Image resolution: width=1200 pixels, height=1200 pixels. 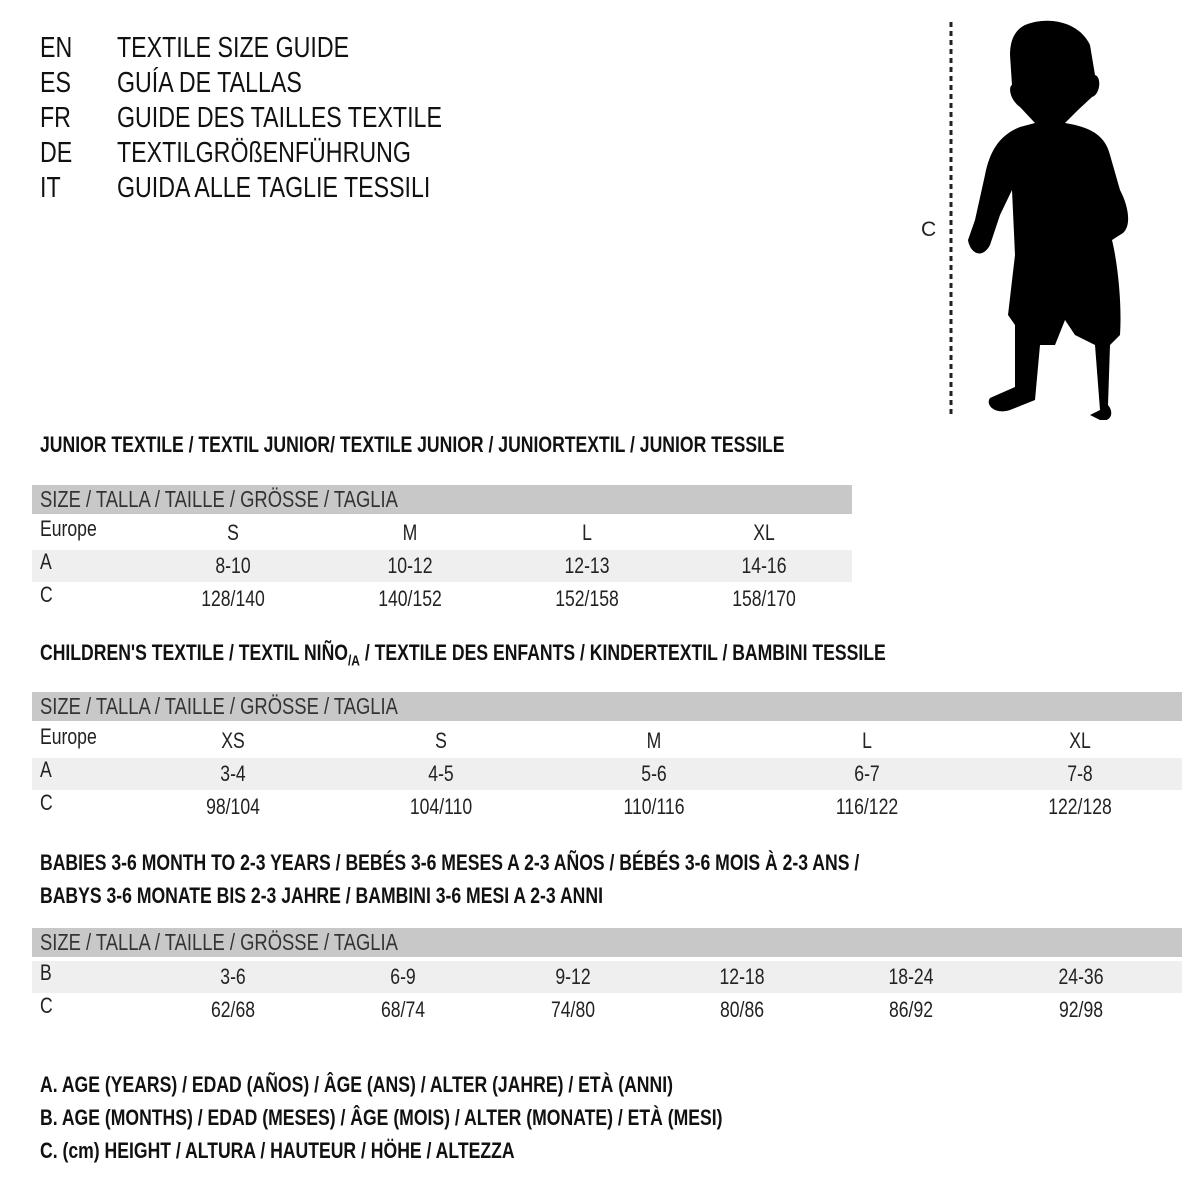 I want to click on row-label: B, so click(x=47, y=973).